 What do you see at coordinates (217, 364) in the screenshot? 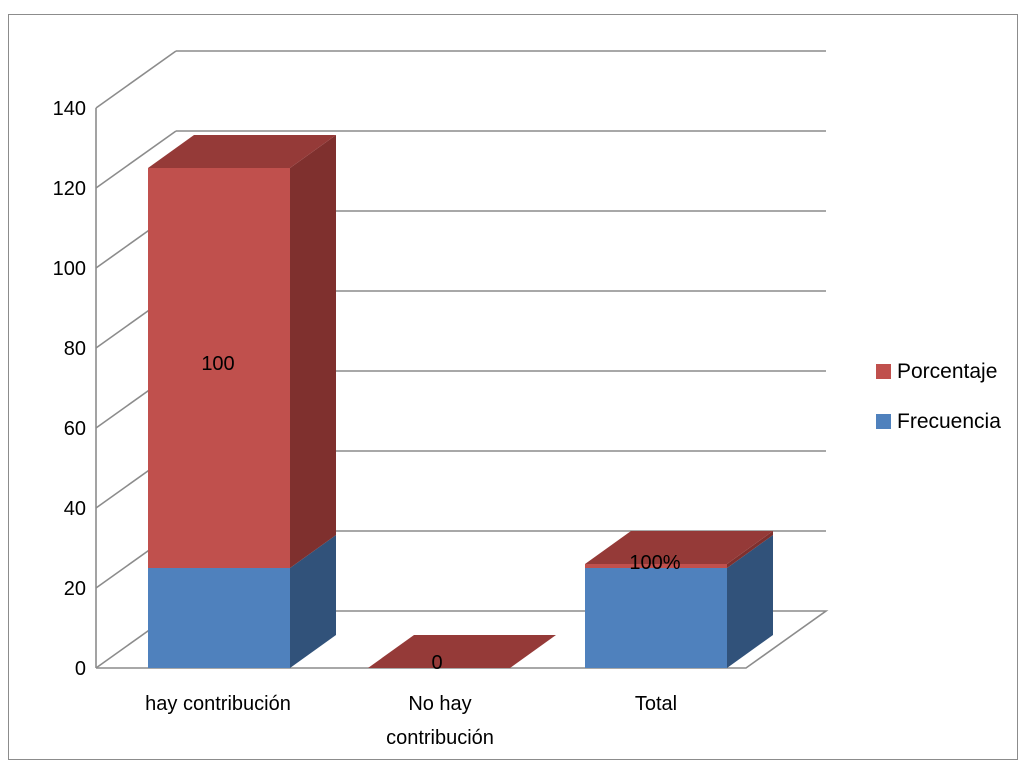
I see `data-label: 100` at bounding box center [217, 364].